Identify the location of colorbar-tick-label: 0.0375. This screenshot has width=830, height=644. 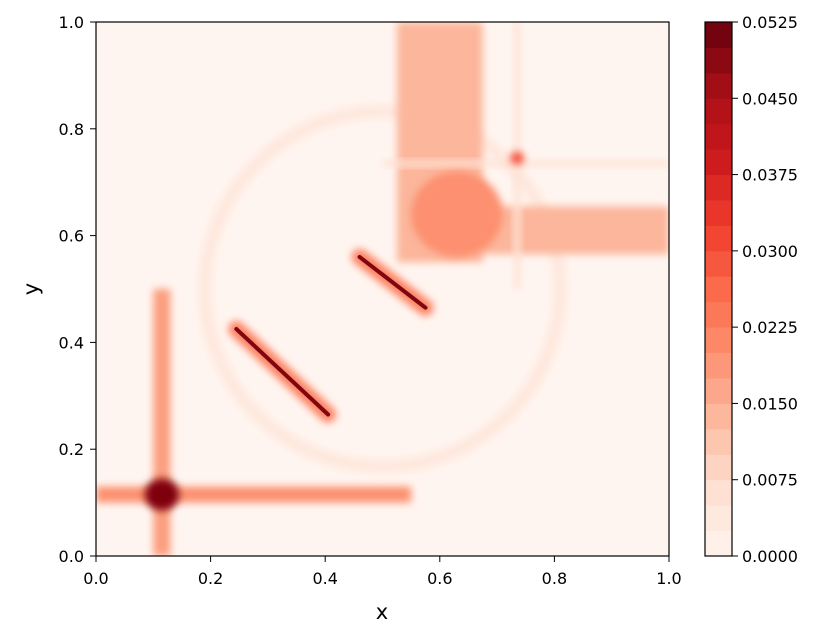
(770, 175).